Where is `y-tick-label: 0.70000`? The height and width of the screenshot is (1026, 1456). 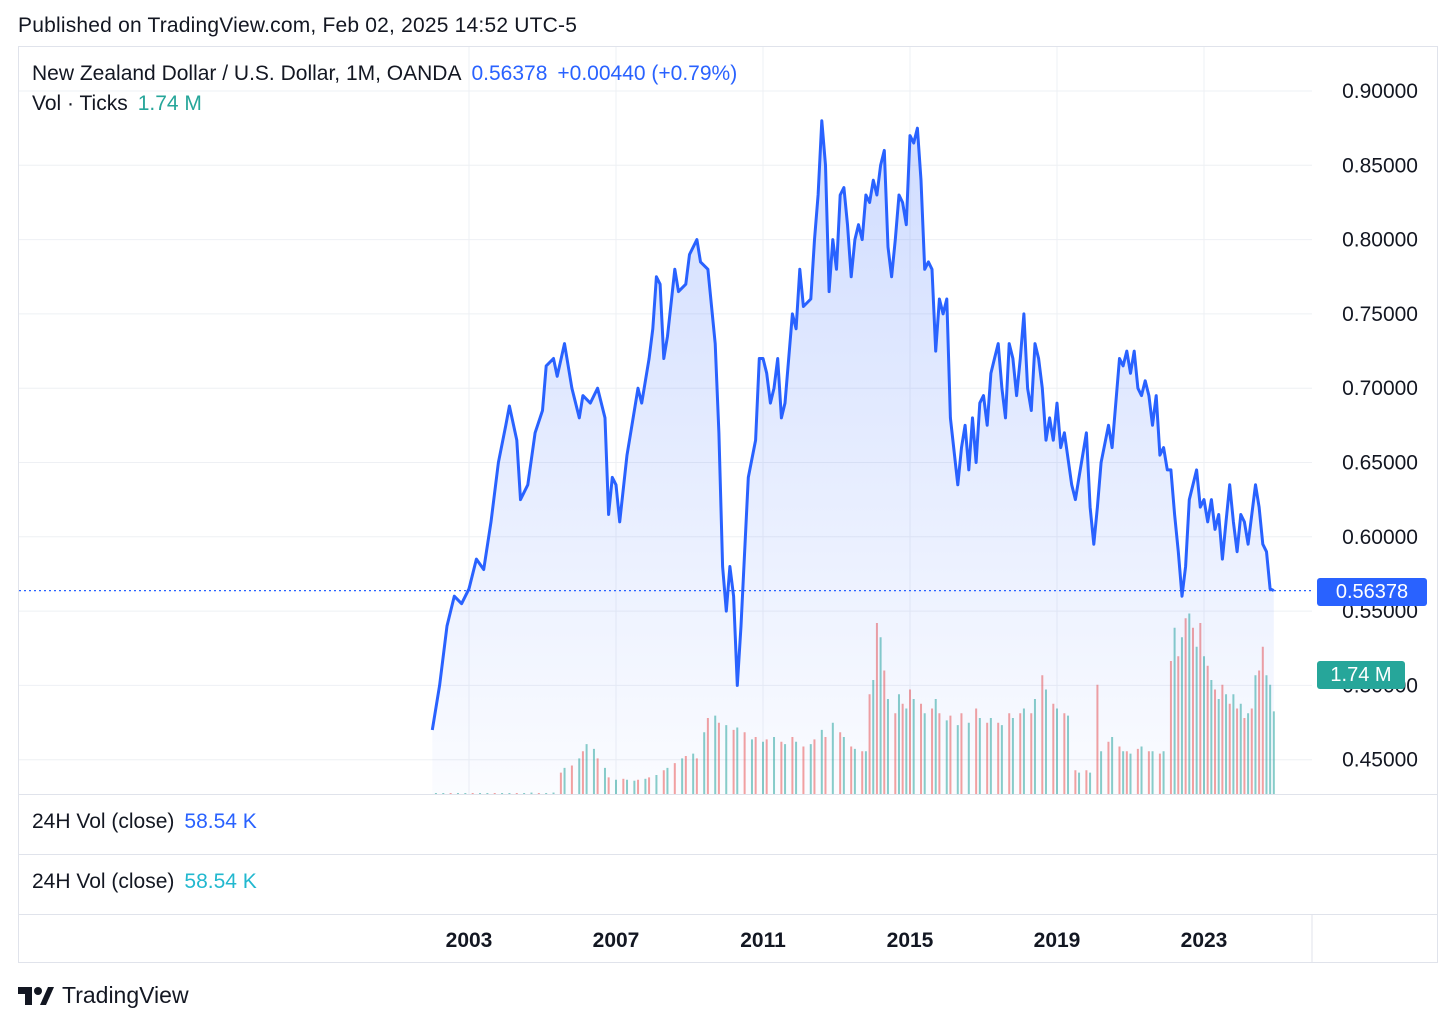
y-tick-label: 0.70000 is located at coordinates (1380, 388).